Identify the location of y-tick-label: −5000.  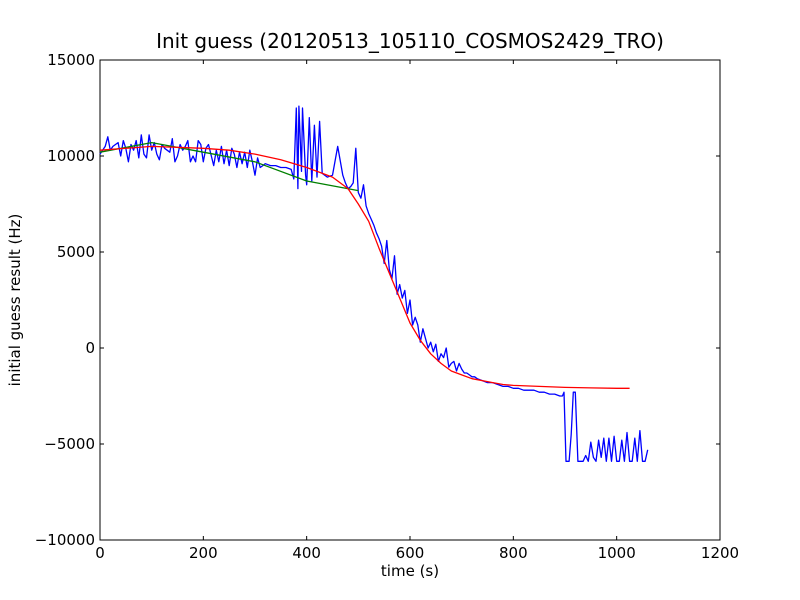
(69, 444).